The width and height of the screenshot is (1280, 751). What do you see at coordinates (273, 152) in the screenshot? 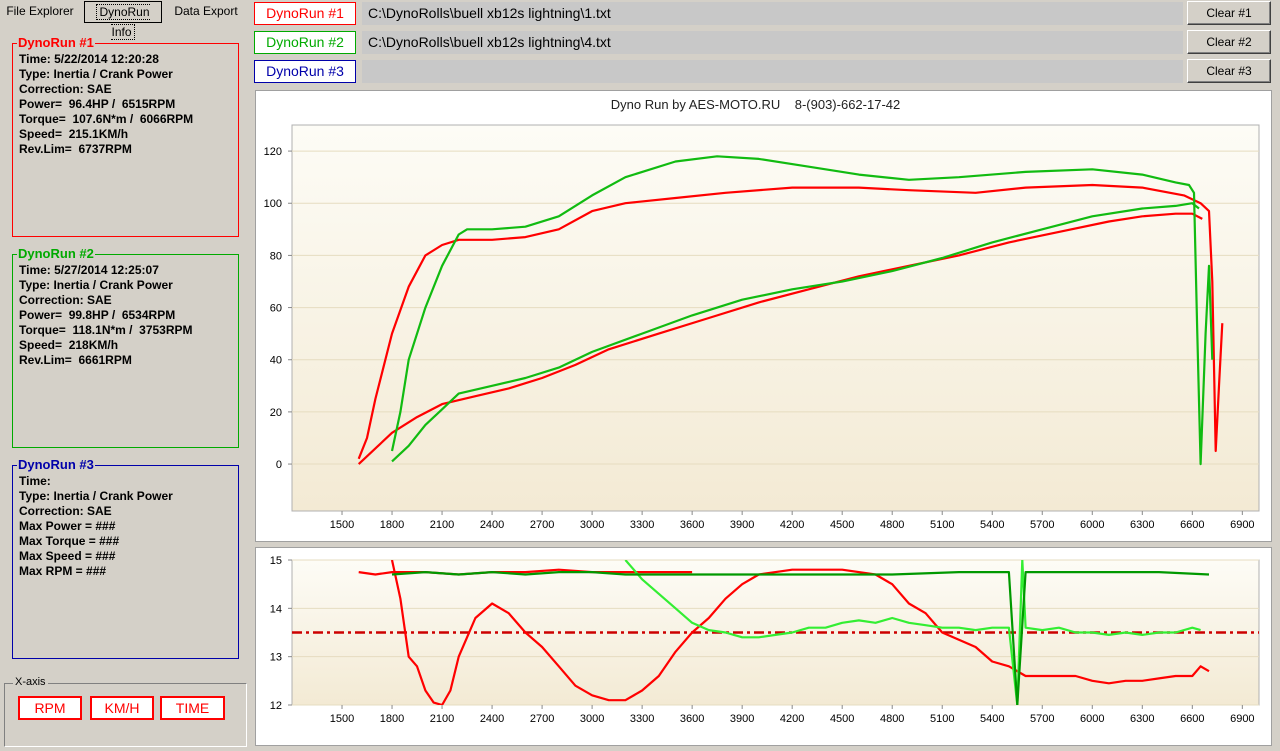
I see `y-tick-label: 120` at bounding box center [273, 152].